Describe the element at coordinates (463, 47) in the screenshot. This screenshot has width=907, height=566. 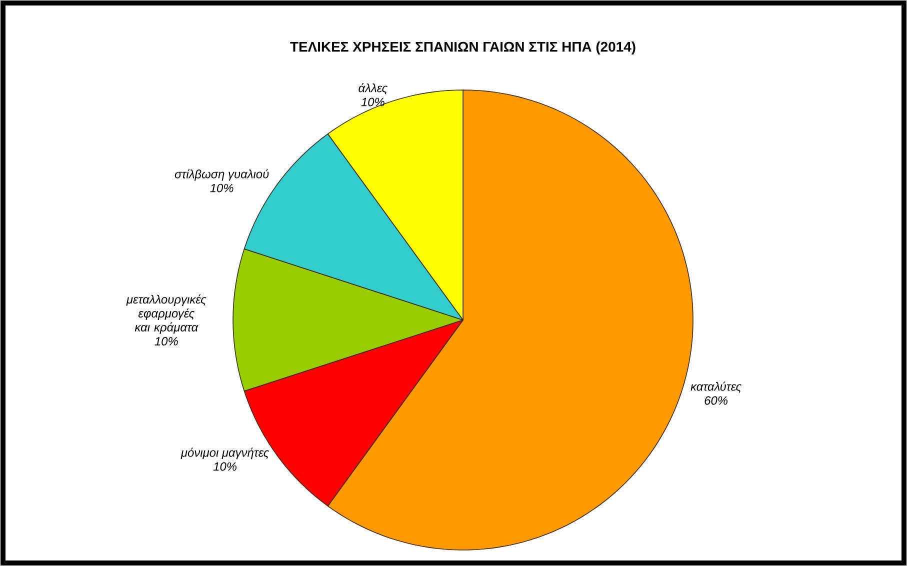
I see `chart-title: ΤΕΛΙΚΕΣ ΧΡΗΣΕΙΣ ΣΠΑΝΙΩΝ ΓΑΙΩΝ ΣΤΙΣ ΗΠΑ (2014)` at that location.